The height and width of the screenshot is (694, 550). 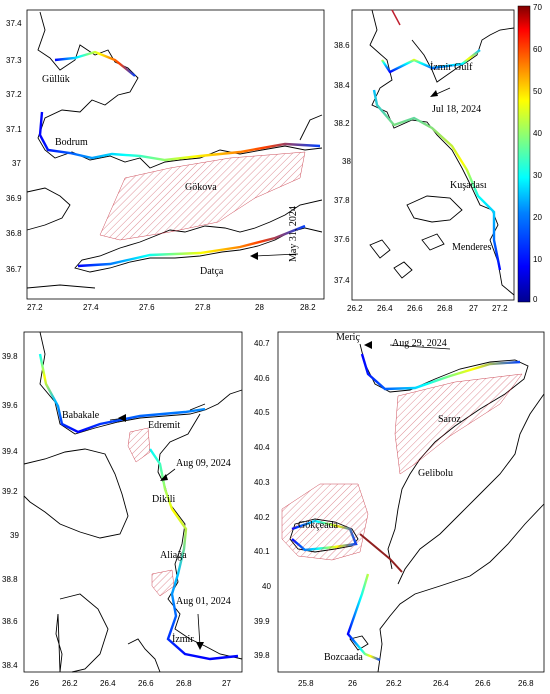 What do you see at coordinates (396, 17) in the screenshot?
I see `slick-trace` at bounding box center [396, 17].